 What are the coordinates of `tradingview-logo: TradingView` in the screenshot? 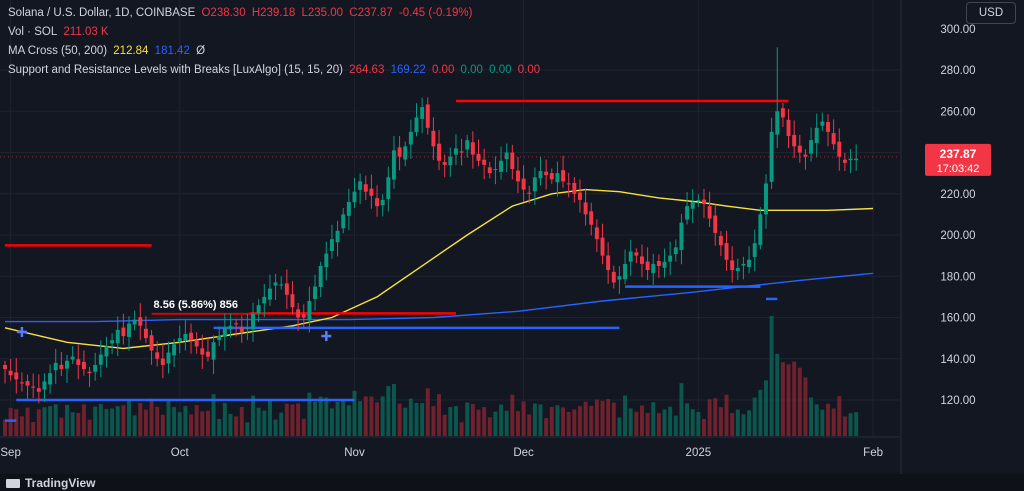 It's located at (50, 483).